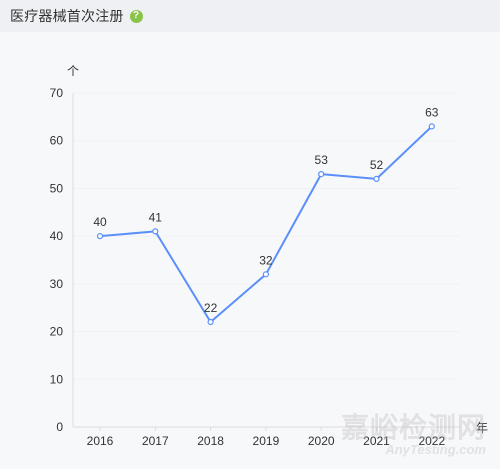 The image size is (500, 469). I want to click on question-icon: ?, so click(136, 16).